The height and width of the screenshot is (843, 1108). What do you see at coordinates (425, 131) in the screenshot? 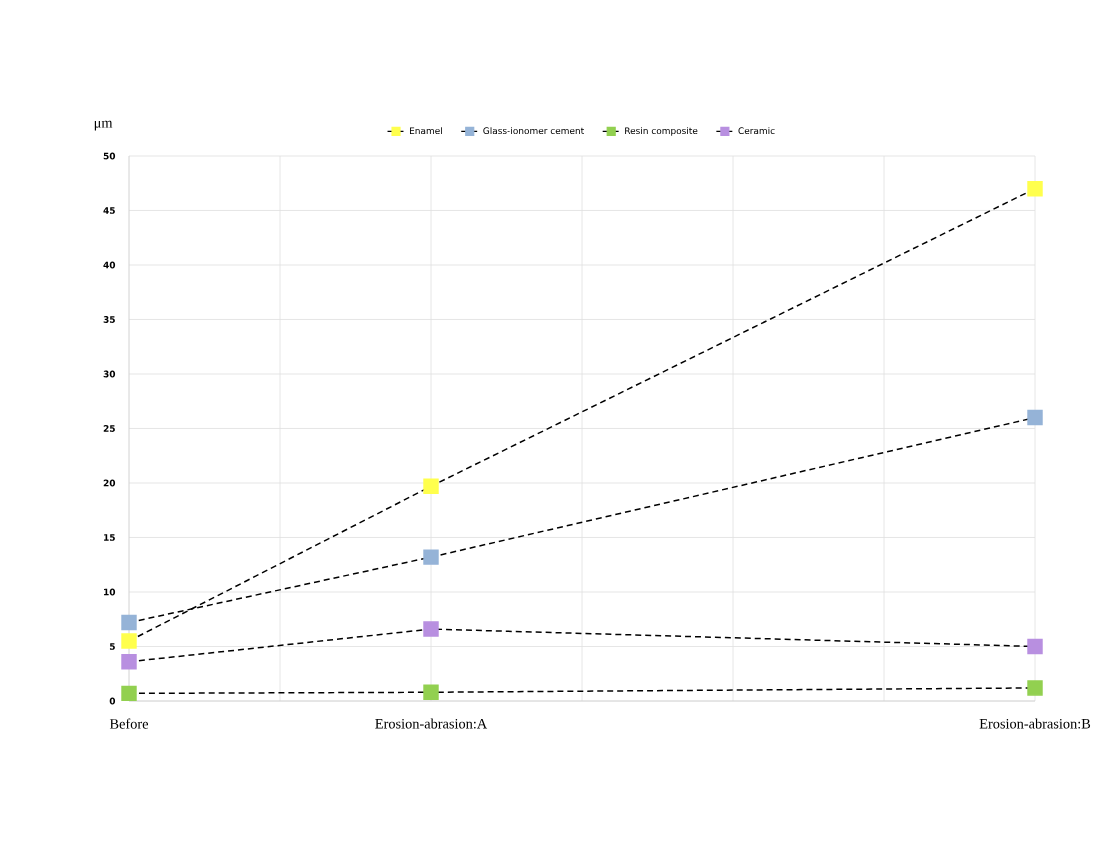
I see `legend-label: Enamel` at bounding box center [425, 131].